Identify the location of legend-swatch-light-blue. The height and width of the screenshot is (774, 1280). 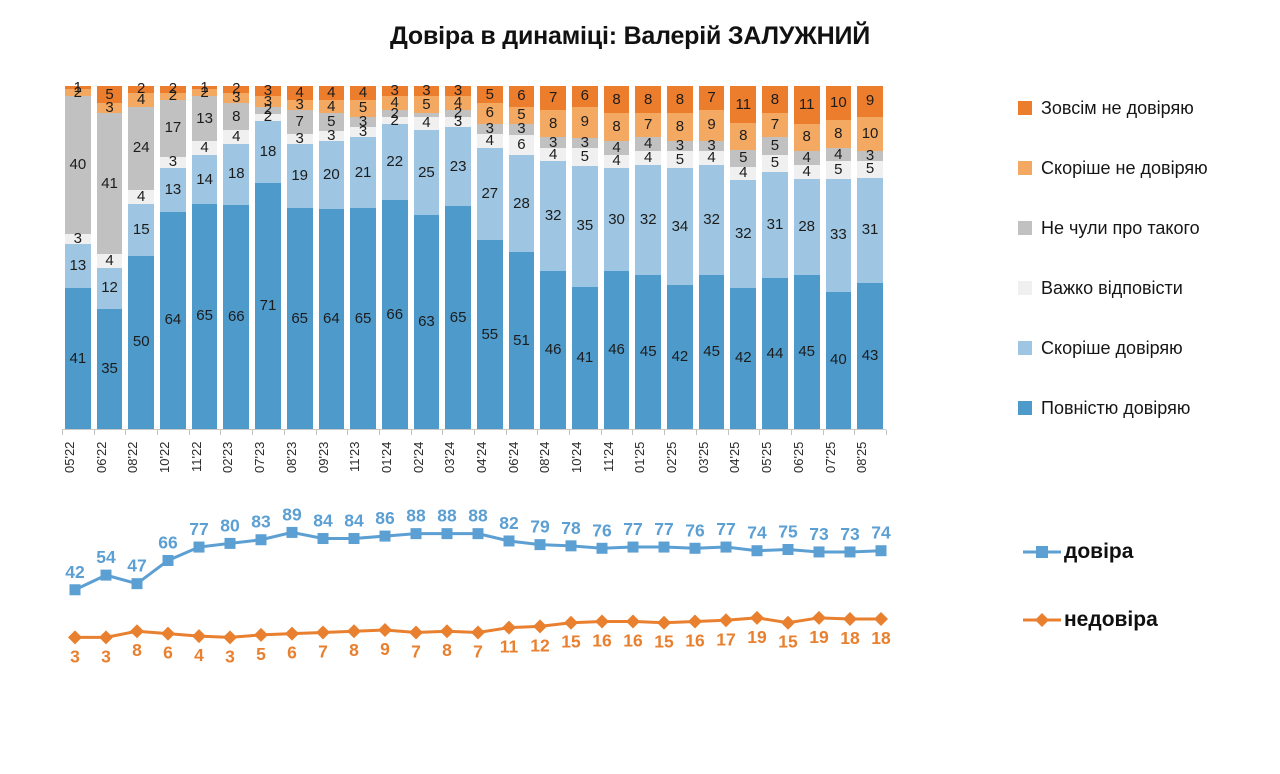
(1025, 348).